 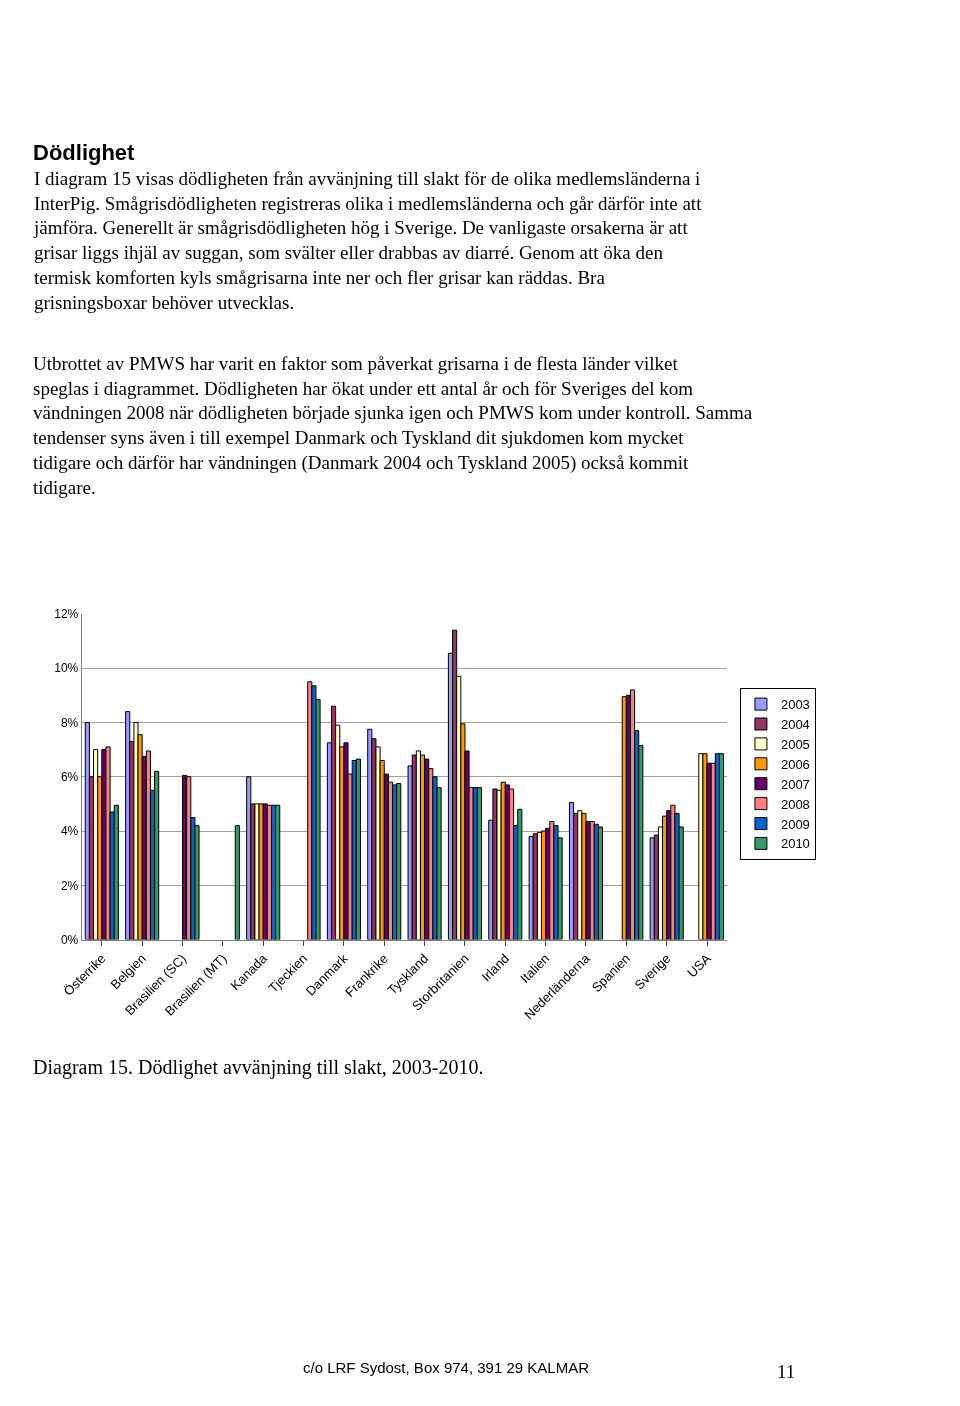 What do you see at coordinates (258, 1067) in the screenshot?
I see `text: Diagram 15. Dödlighet avvänjning till slakt, 2003-2010.` at bounding box center [258, 1067].